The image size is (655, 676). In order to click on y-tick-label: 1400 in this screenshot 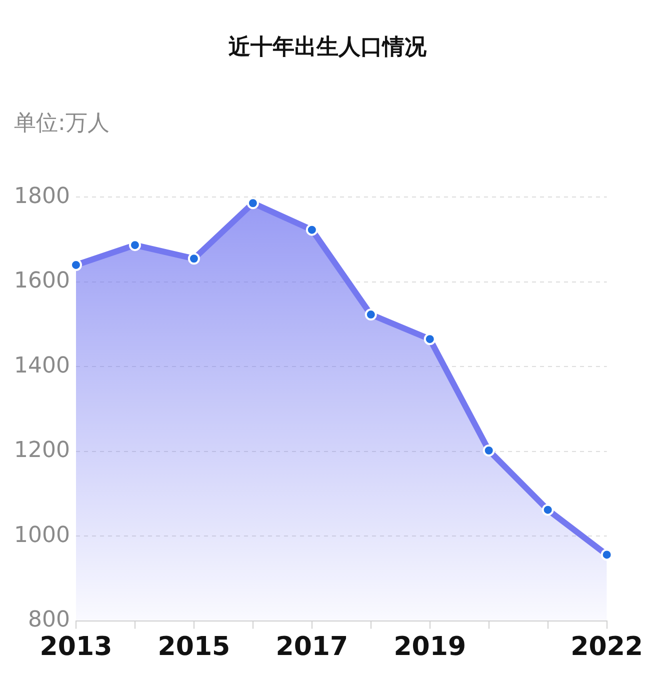, I will do `click(42, 365)`.